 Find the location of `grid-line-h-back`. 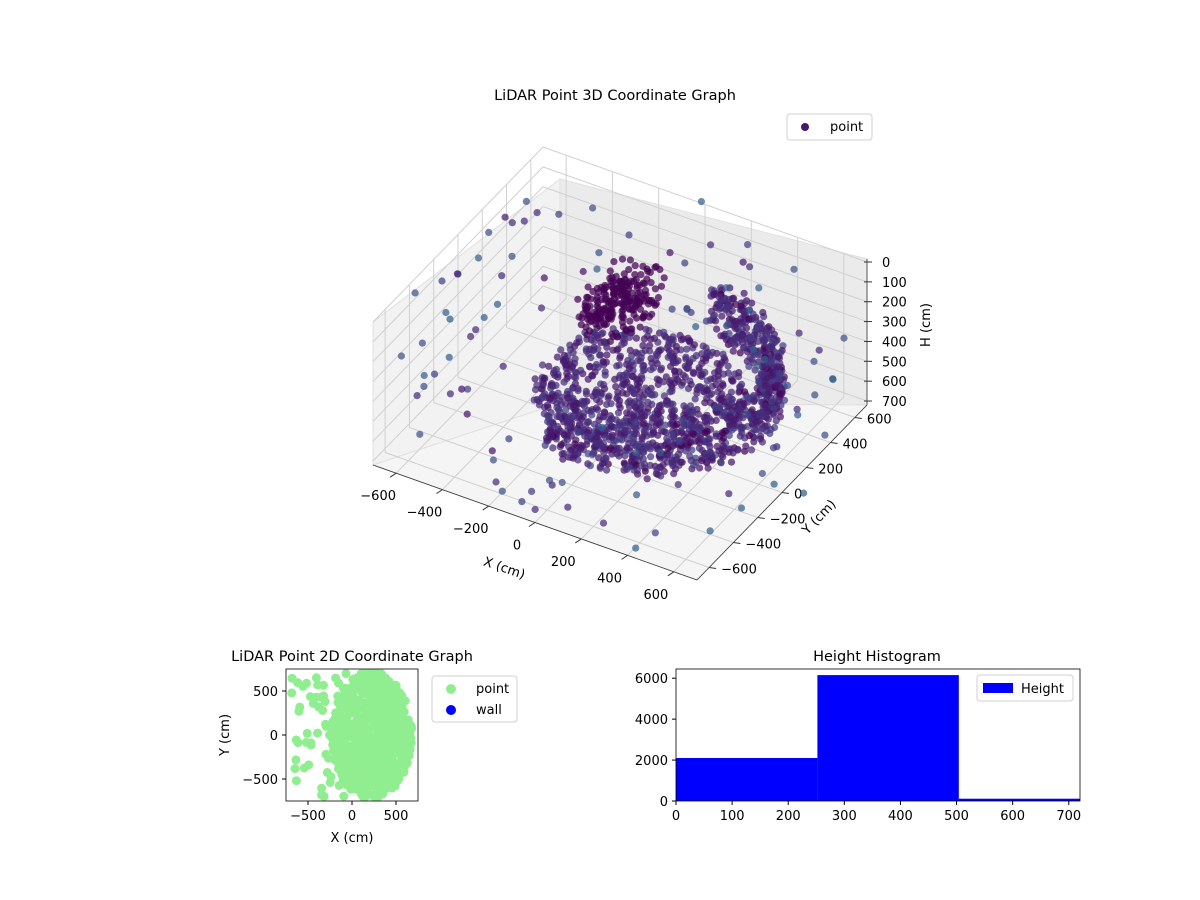

grid-line-h-back is located at coordinates (705, 244).